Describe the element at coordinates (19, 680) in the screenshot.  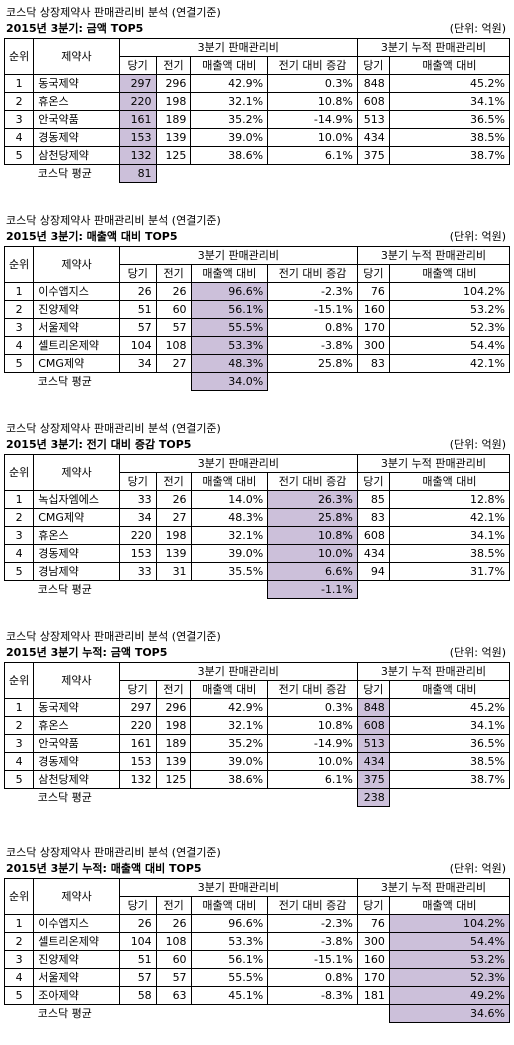
I see `header-rank: 순위` at that location.